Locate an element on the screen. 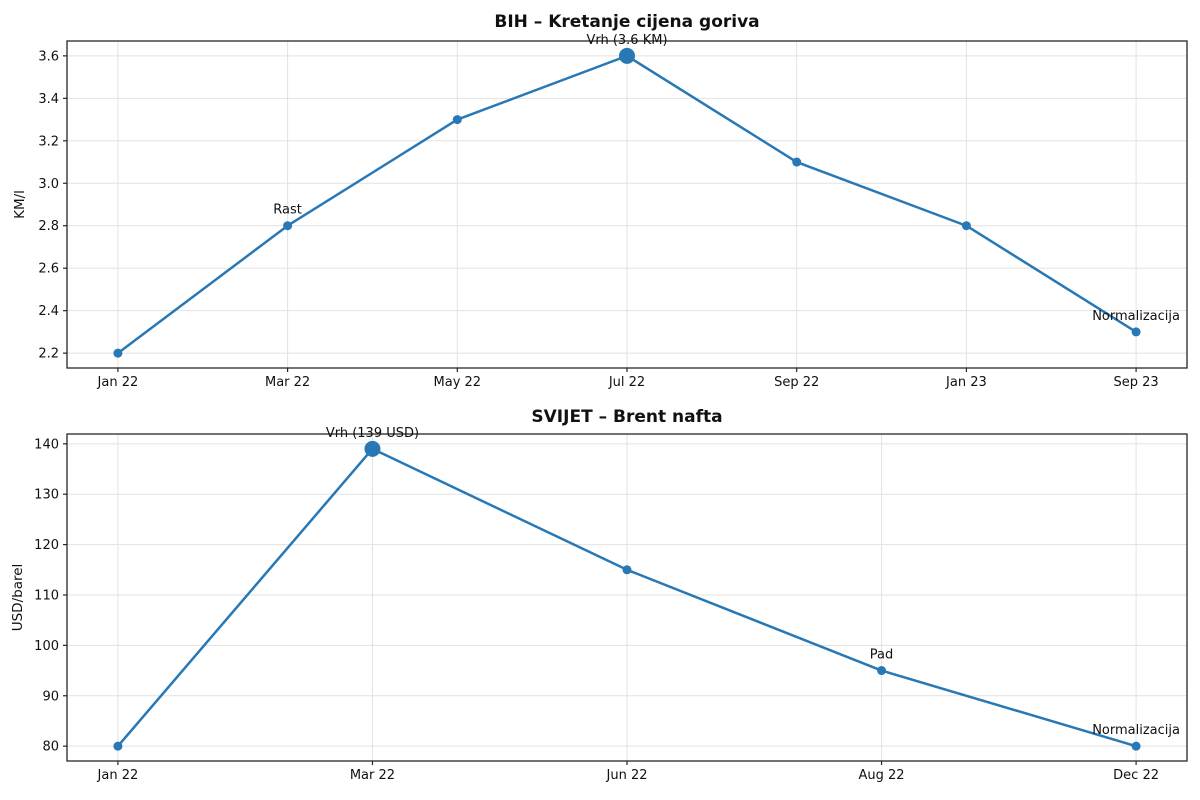 The height and width of the screenshot is (800, 1200). x-tick-label: May 22 is located at coordinates (458, 382).